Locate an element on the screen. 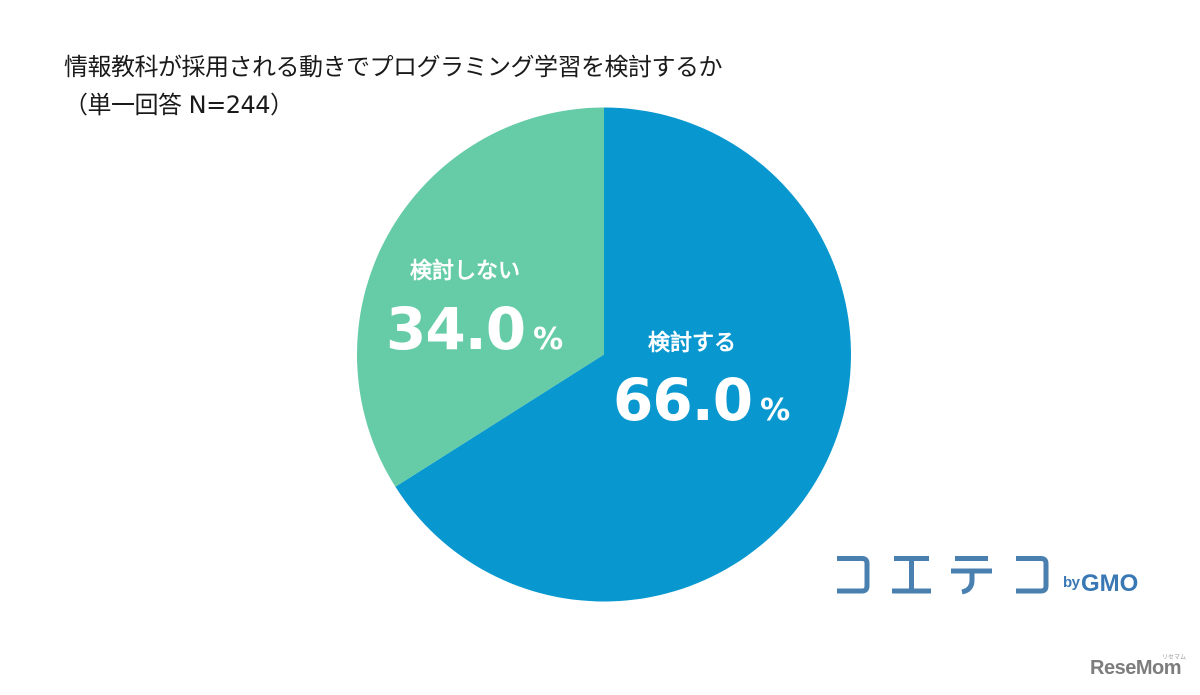  slice-value-number: 34.0 is located at coordinates (456, 329).